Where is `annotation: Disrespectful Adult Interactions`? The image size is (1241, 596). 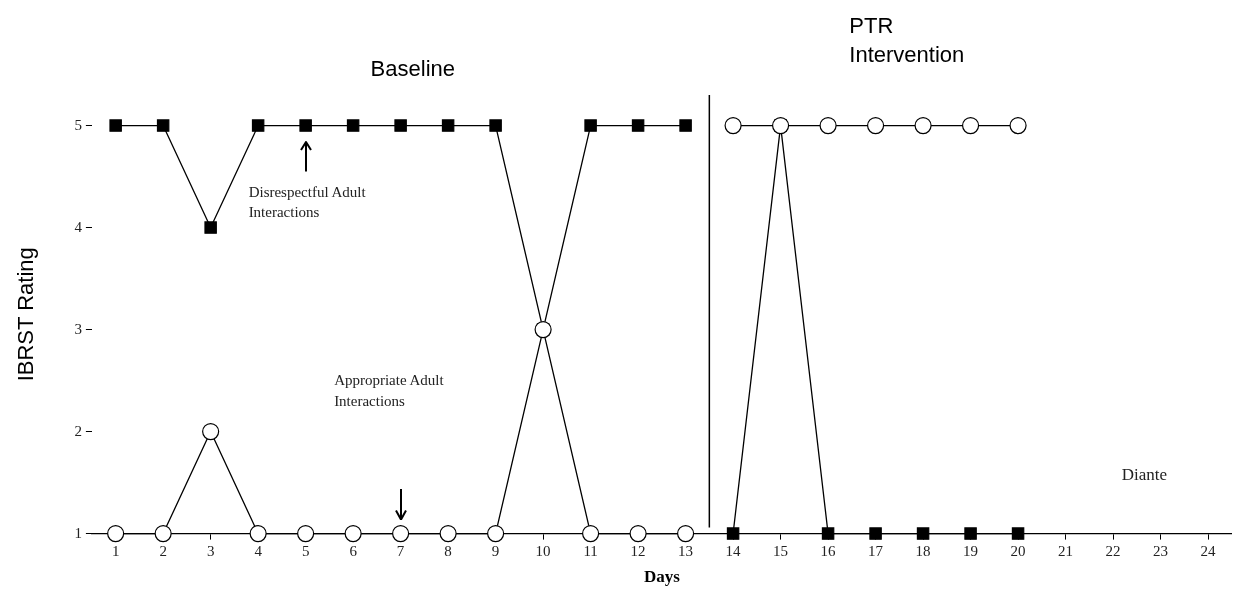 annotation: Disrespectful Adult Interactions is located at coordinates (307, 202).